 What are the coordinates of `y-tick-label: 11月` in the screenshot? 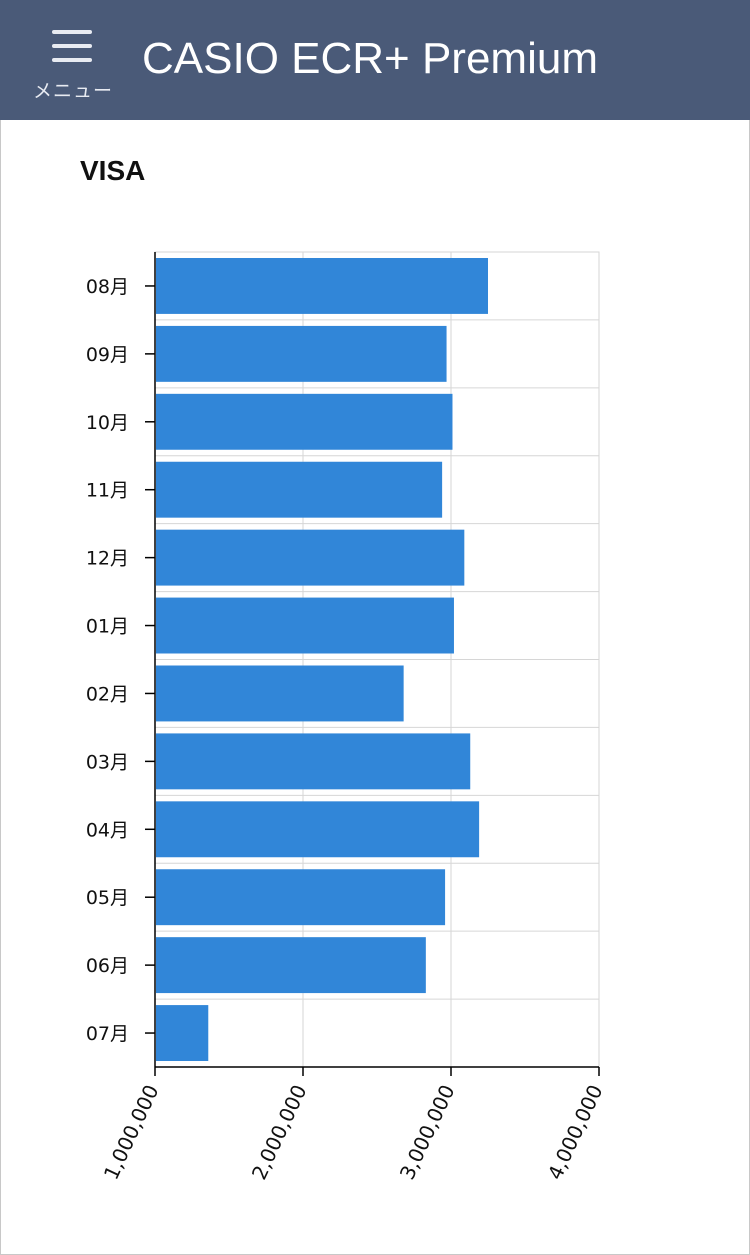 It's located at (107, 491).